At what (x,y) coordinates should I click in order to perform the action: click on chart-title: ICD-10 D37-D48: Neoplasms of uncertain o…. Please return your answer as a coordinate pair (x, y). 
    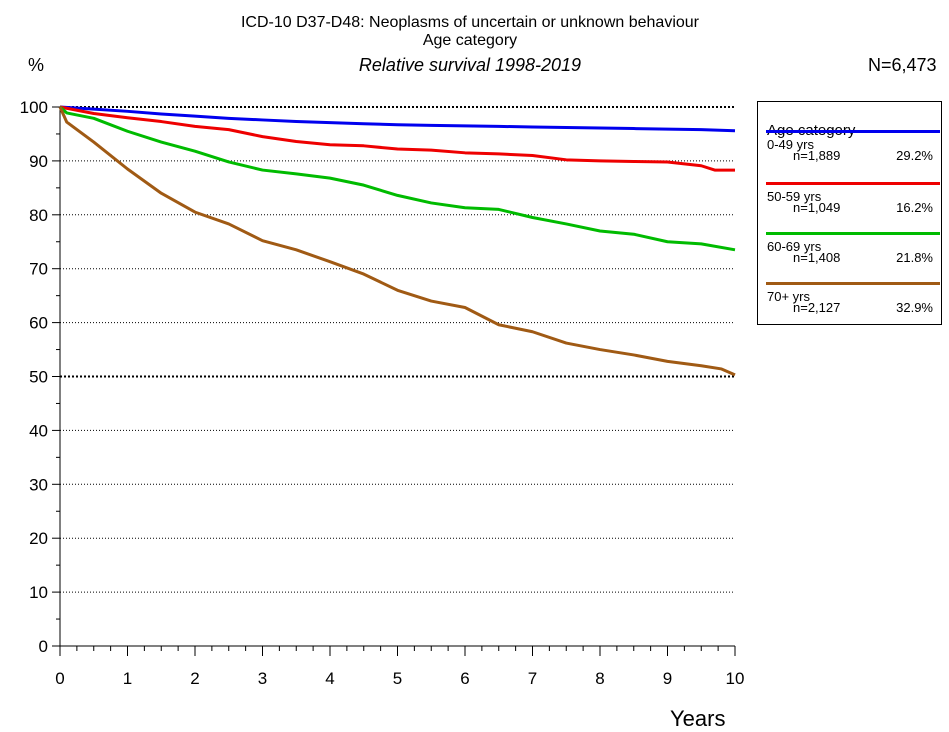
    Looking at the image, I should click on (469, 22).